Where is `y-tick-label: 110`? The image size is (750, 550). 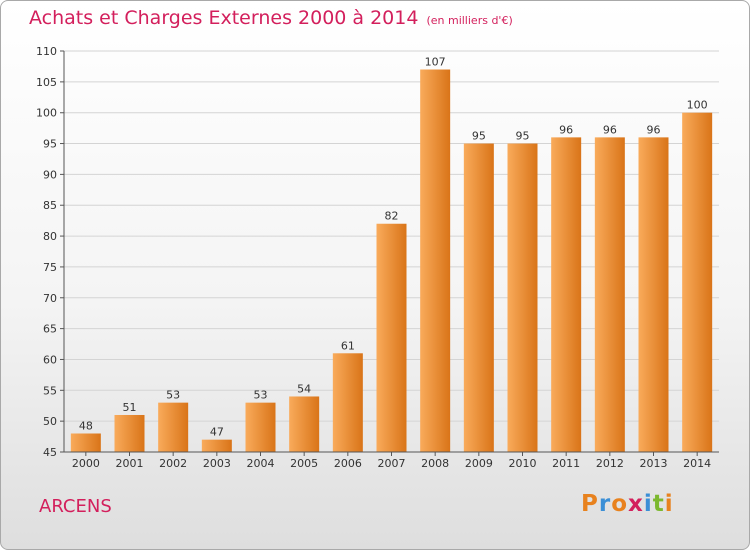 y-tick-label: 110 is located at coordinates (46, 51).